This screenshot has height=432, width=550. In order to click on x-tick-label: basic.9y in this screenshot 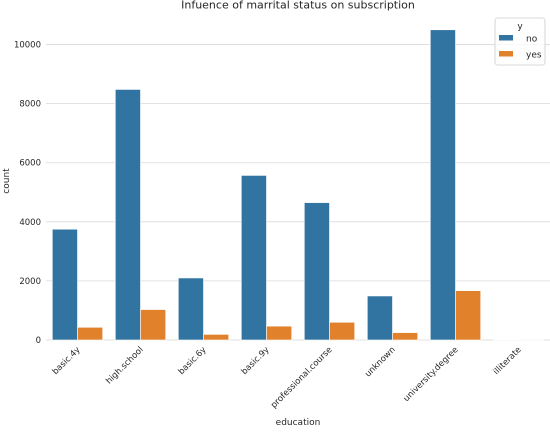, I will do `click(256, 361)`.